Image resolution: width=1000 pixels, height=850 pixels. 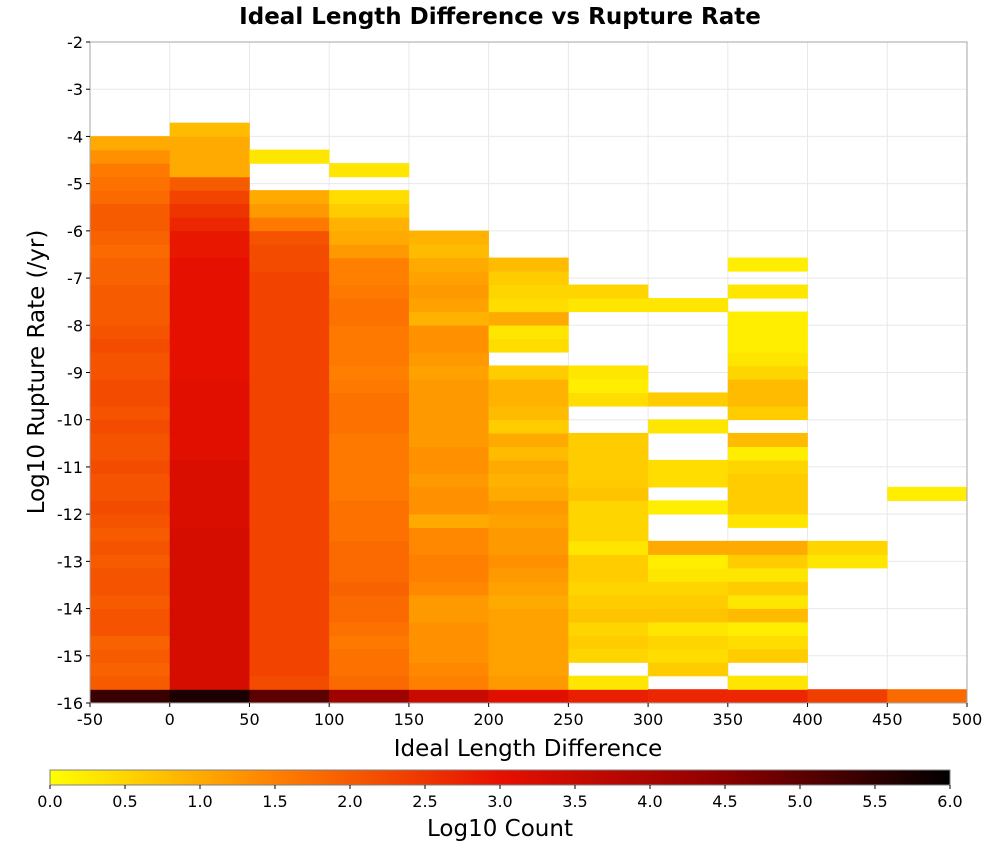 What do you see at coordinates (500, 777) in the screenshot?
I see `colorbar` at bounding box center [500, 777].